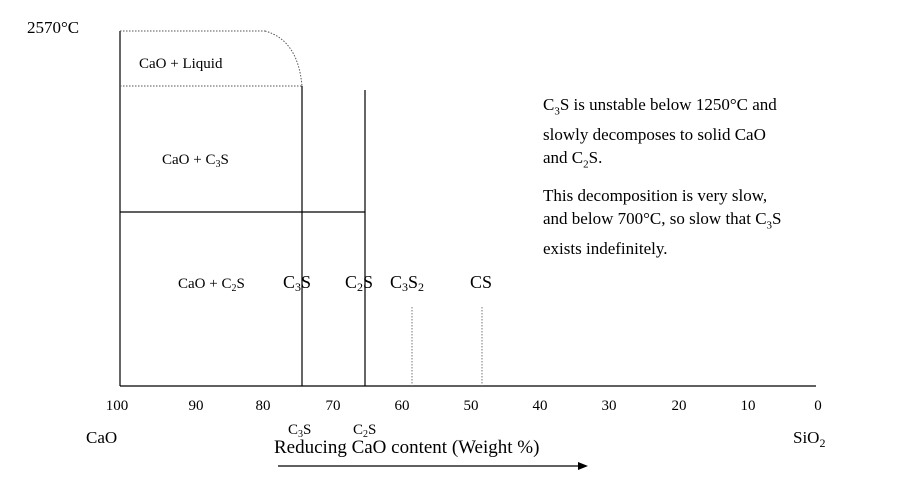  I want to click on x-tick-60: 60, so click(402, 406).